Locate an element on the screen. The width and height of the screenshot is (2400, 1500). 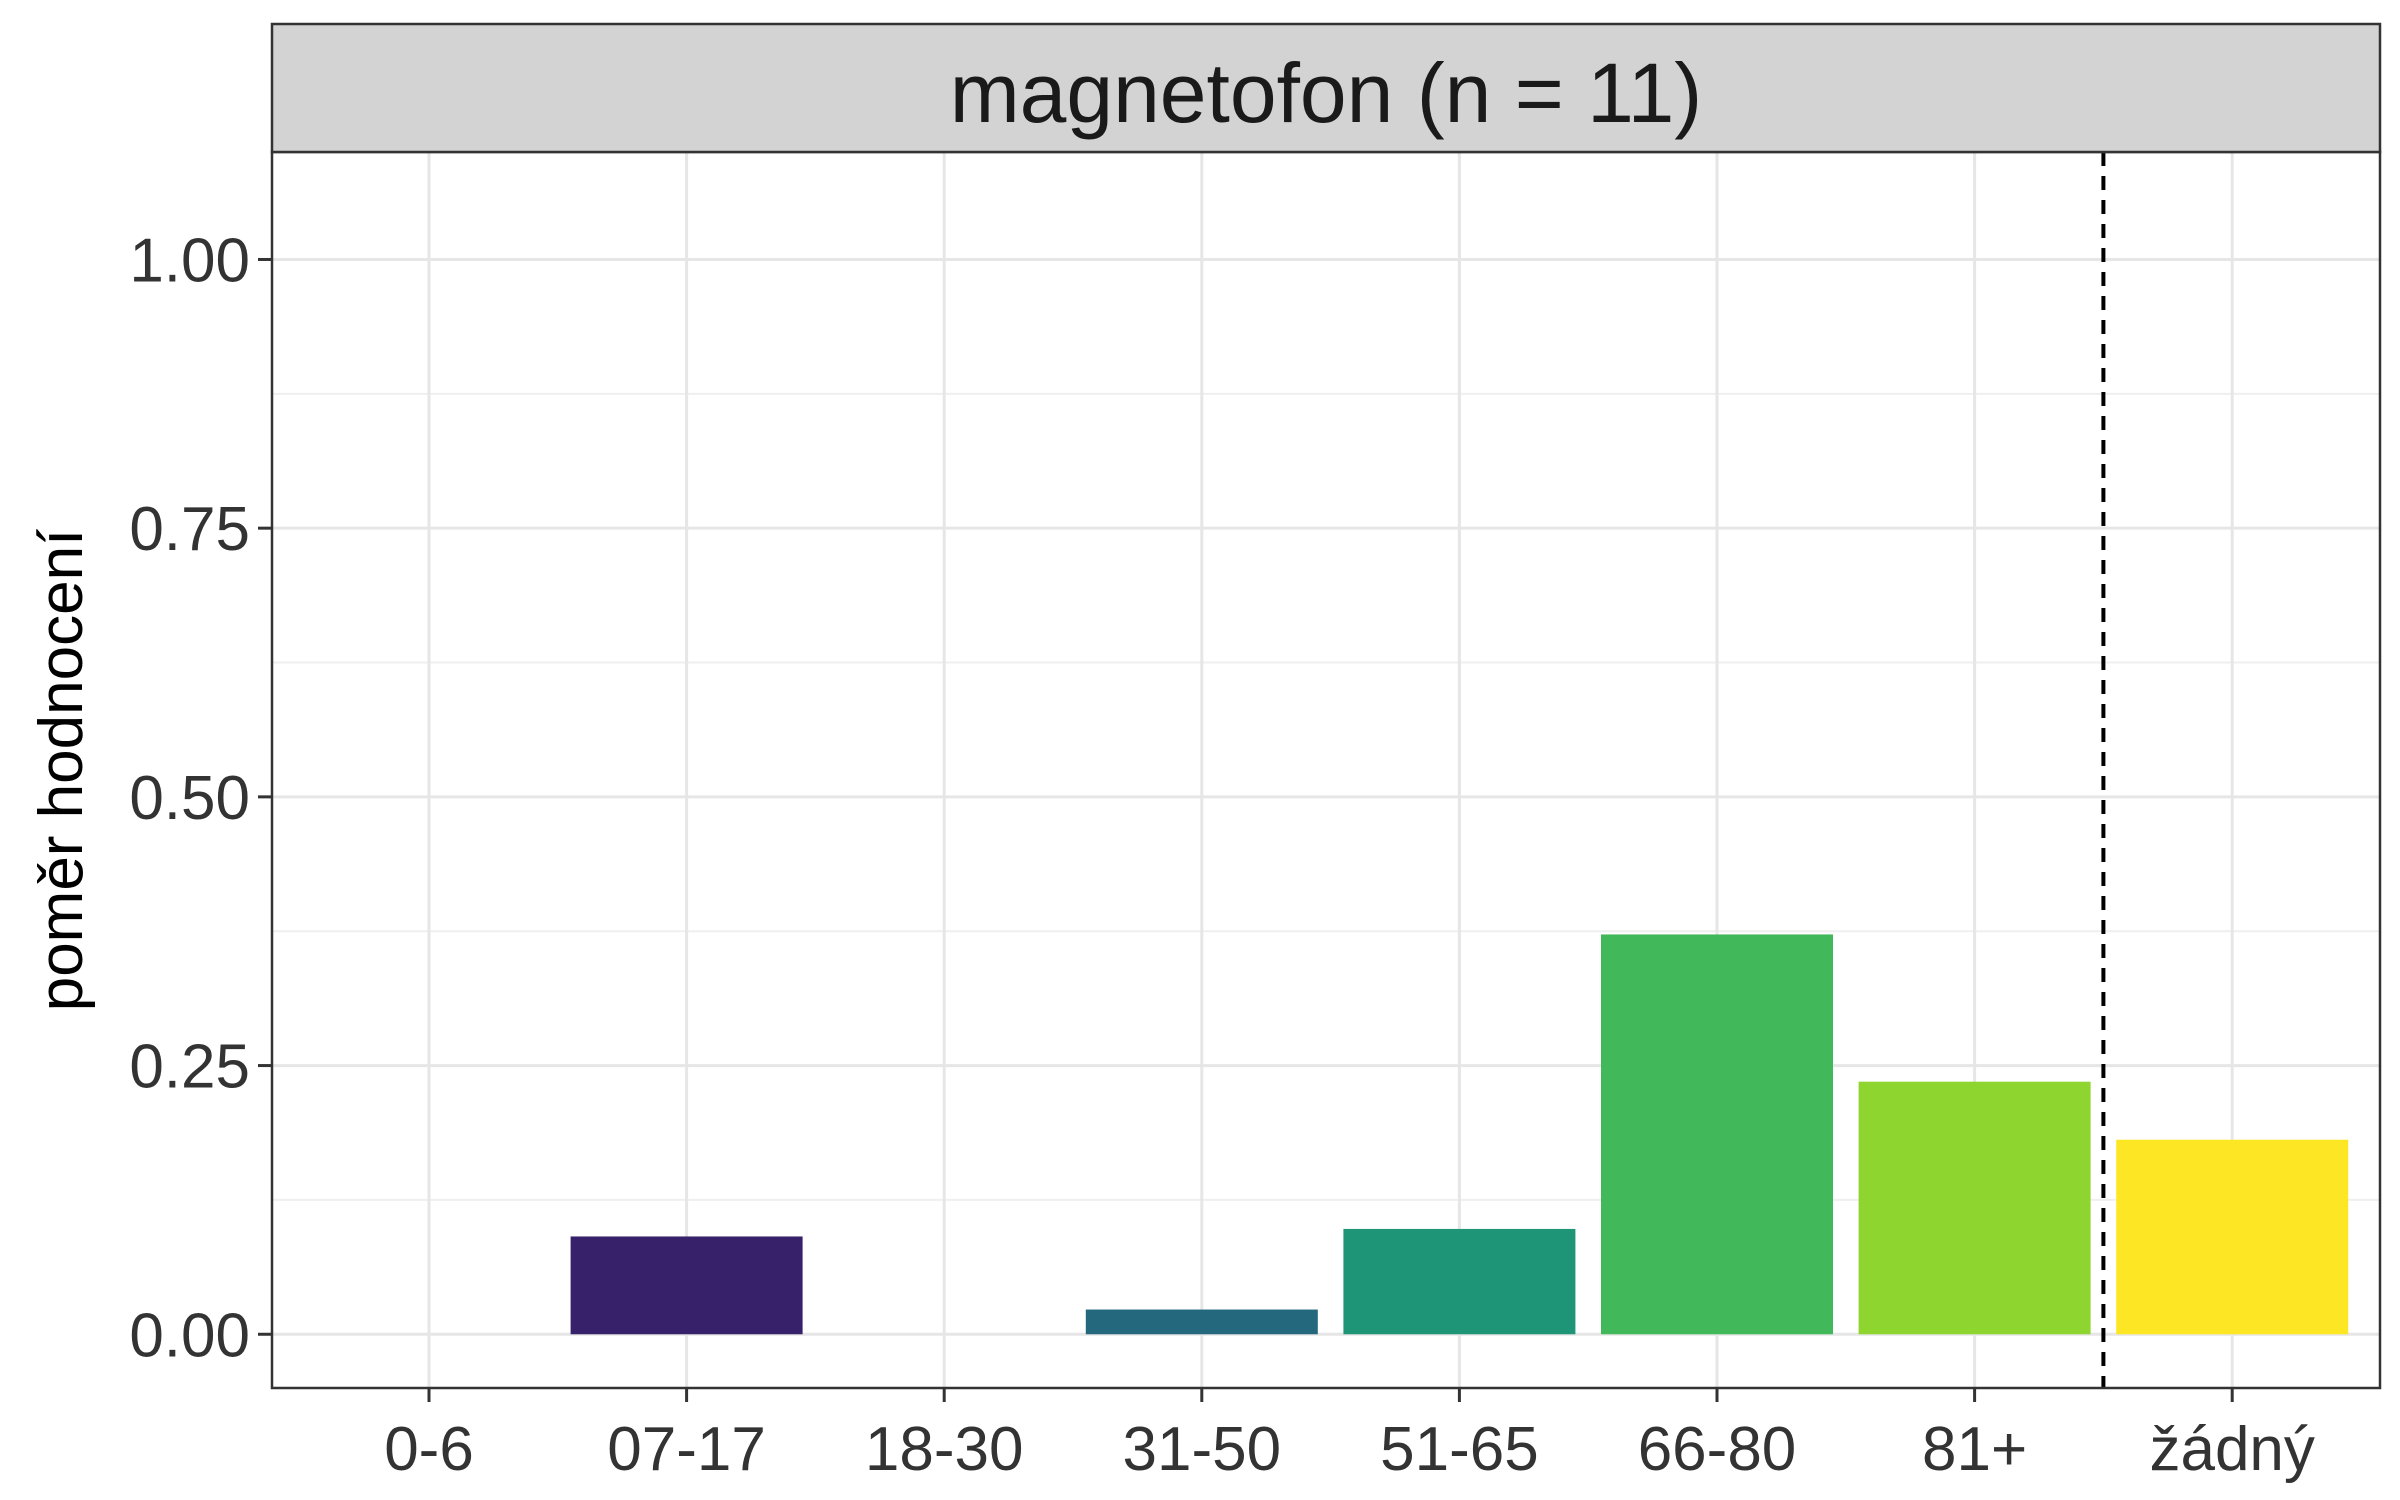
x-tick-label: 66-80 is located at coordinates (1717, 1449).